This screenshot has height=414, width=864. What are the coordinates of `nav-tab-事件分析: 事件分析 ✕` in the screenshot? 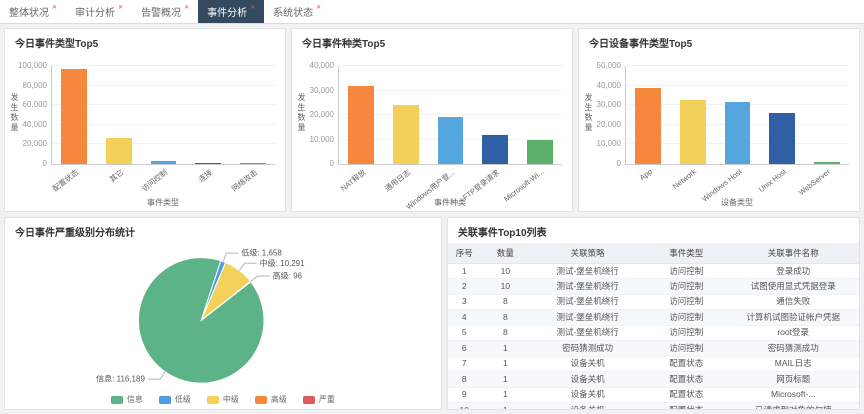 It's located at (231, 11).